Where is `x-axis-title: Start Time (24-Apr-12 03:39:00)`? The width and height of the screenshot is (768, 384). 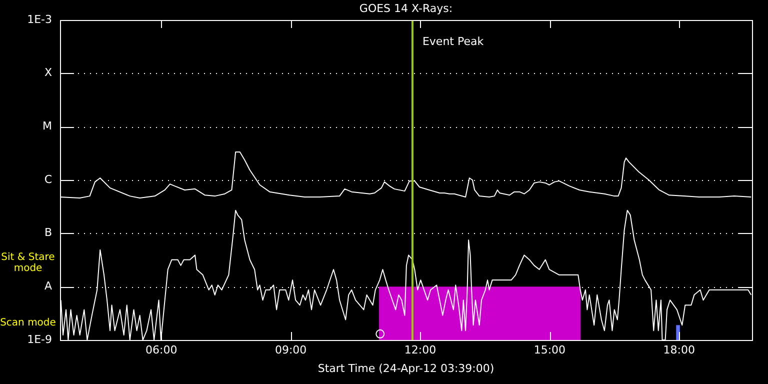
x-axis-title: Start Time (24-Apr-12 03:39:00) is located at coordinates (406, 368).